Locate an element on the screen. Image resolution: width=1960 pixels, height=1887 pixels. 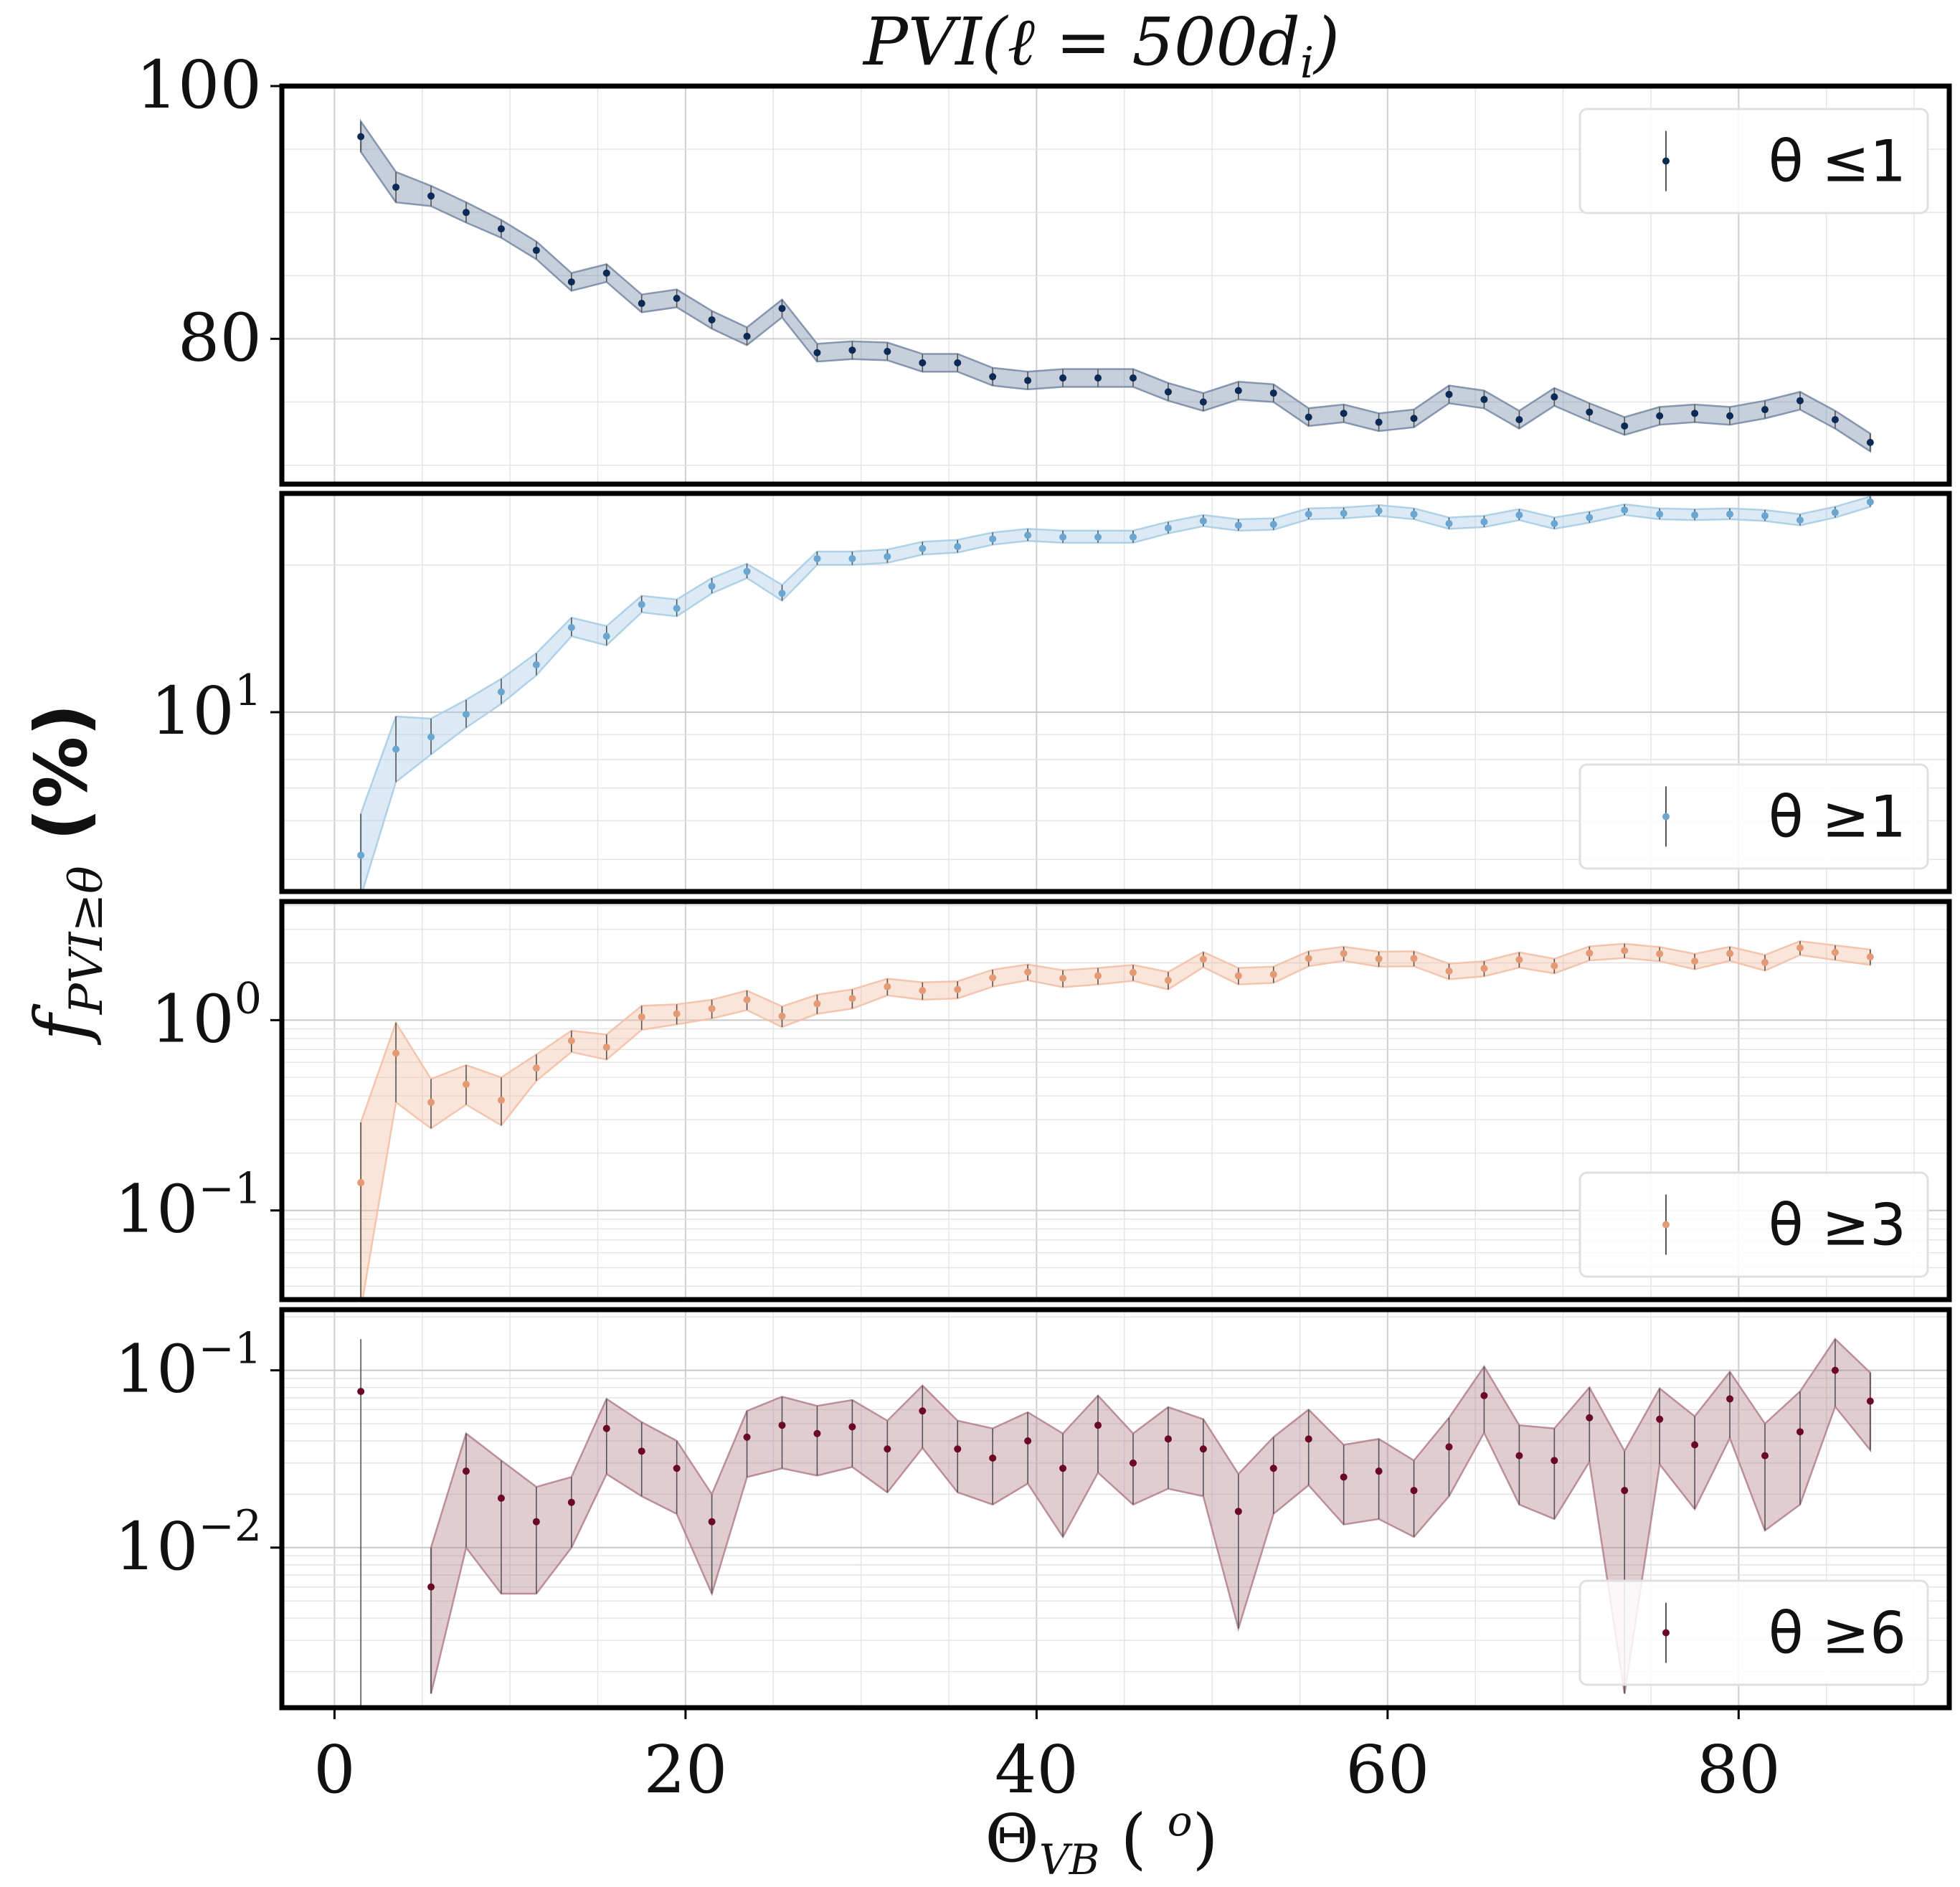
legend-label-0: θ ≤1 is located at coordinates (1837, 161).